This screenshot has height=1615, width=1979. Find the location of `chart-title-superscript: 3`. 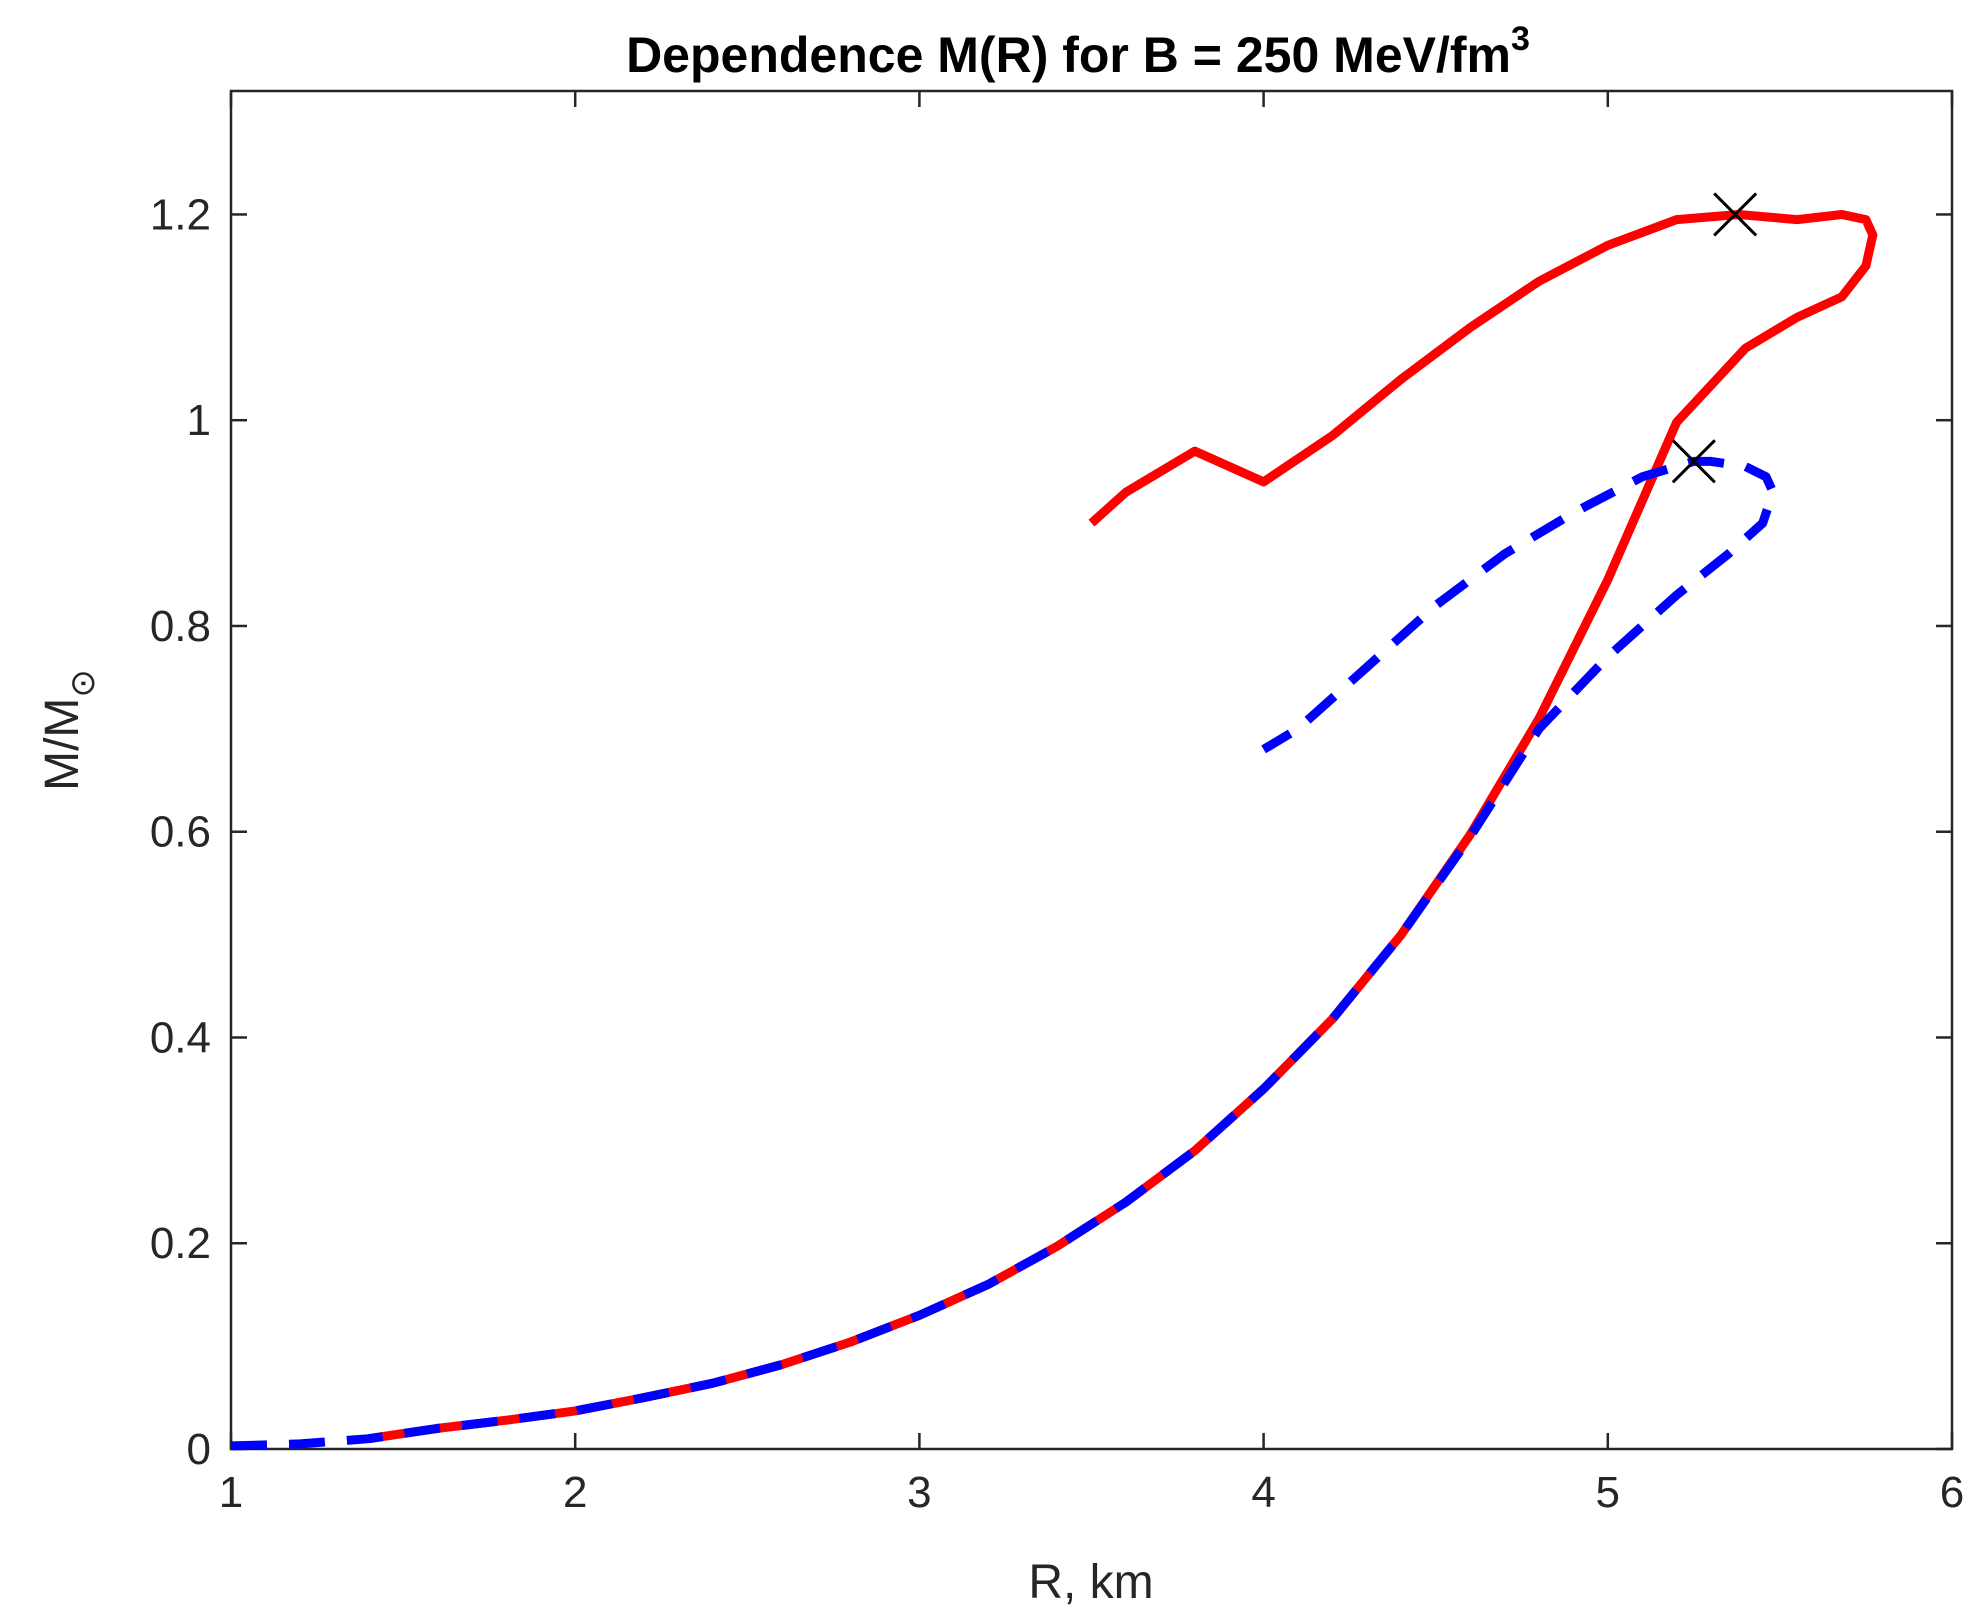

chart-title-superscript: 3 is located at coordinates (1520, 39).